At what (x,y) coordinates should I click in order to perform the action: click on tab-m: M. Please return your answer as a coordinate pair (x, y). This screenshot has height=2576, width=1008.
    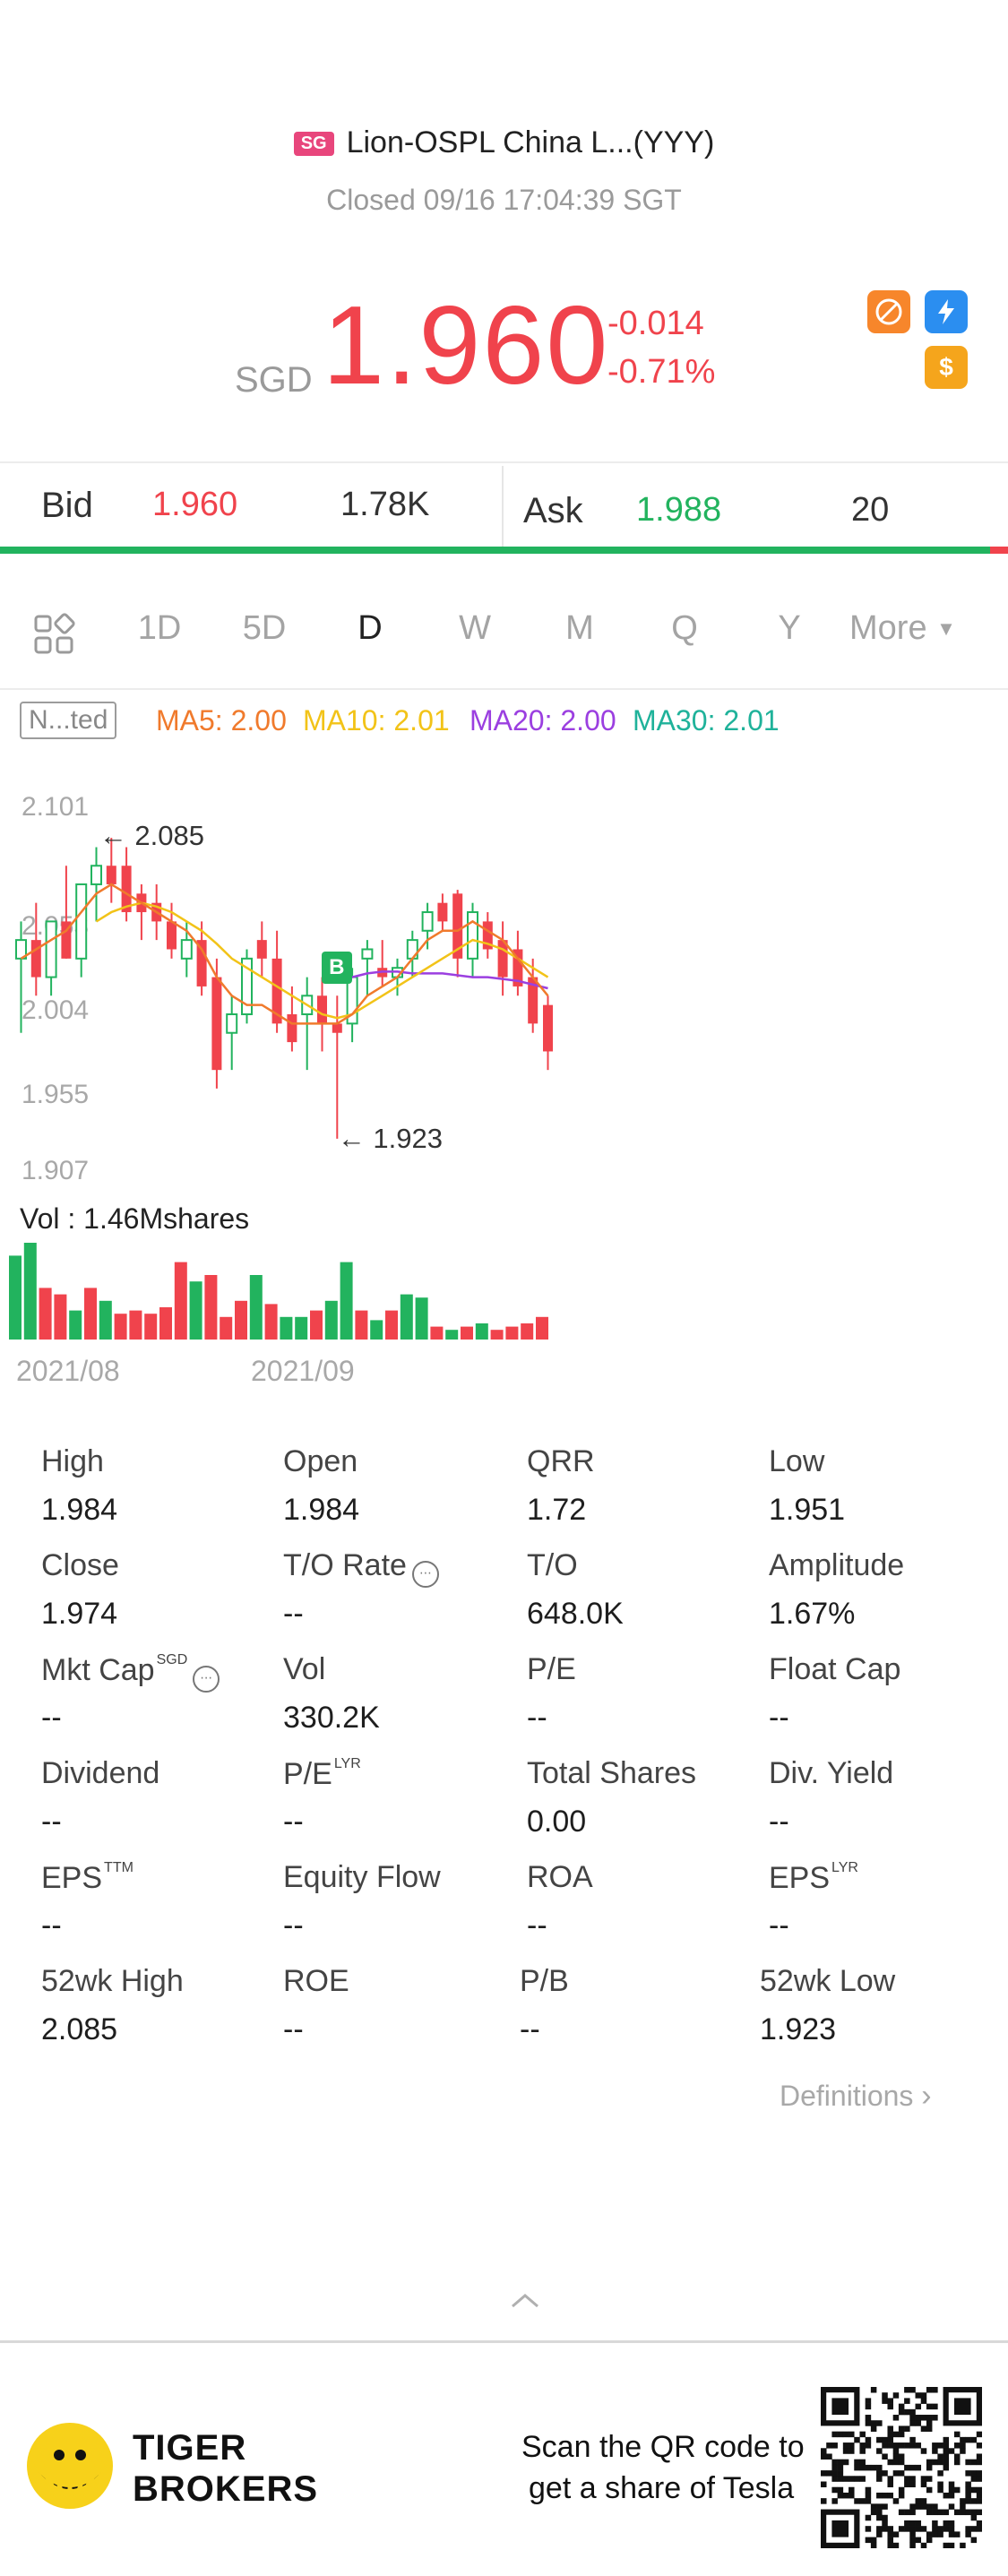
    Looking at the image, I should click on (579, 628).